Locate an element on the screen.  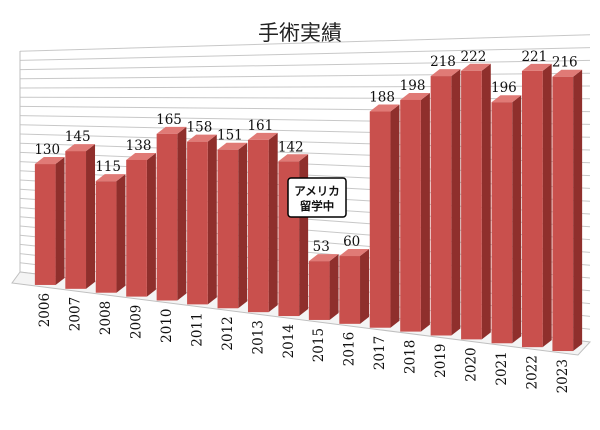
bar-2013 is located at coordinates (262, 222).